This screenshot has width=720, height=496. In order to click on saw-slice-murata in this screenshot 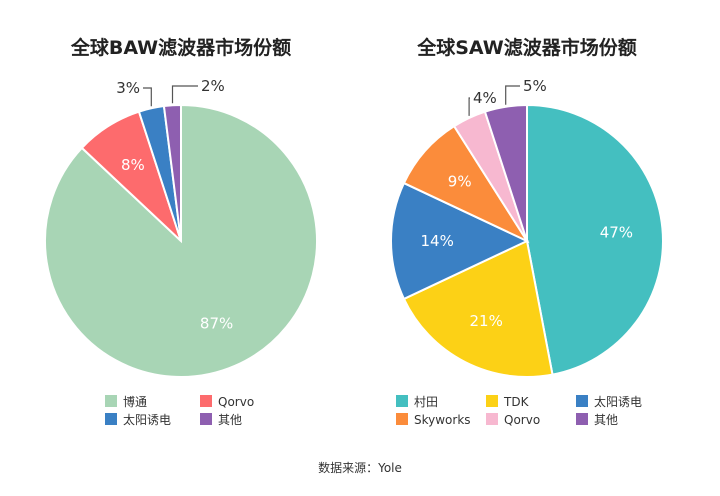, I will do `click(595, 239)`.